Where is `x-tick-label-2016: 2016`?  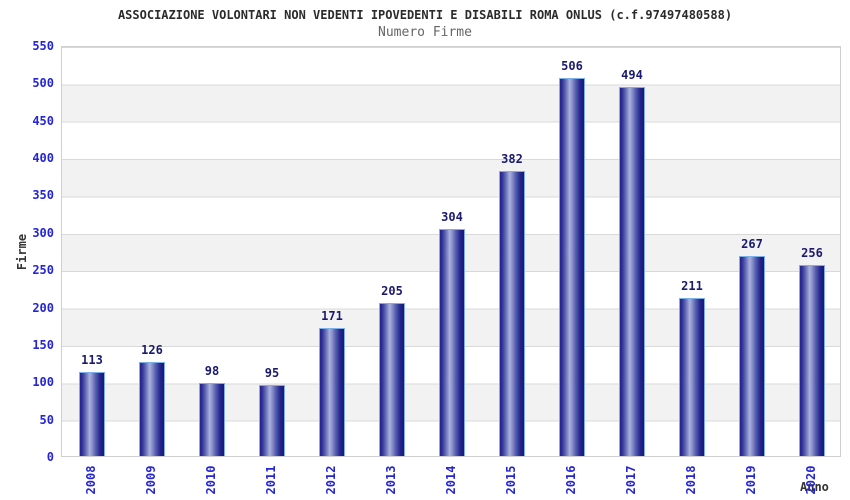
x-tick-label-2016: 2016 is located at coordinates (571, 480).